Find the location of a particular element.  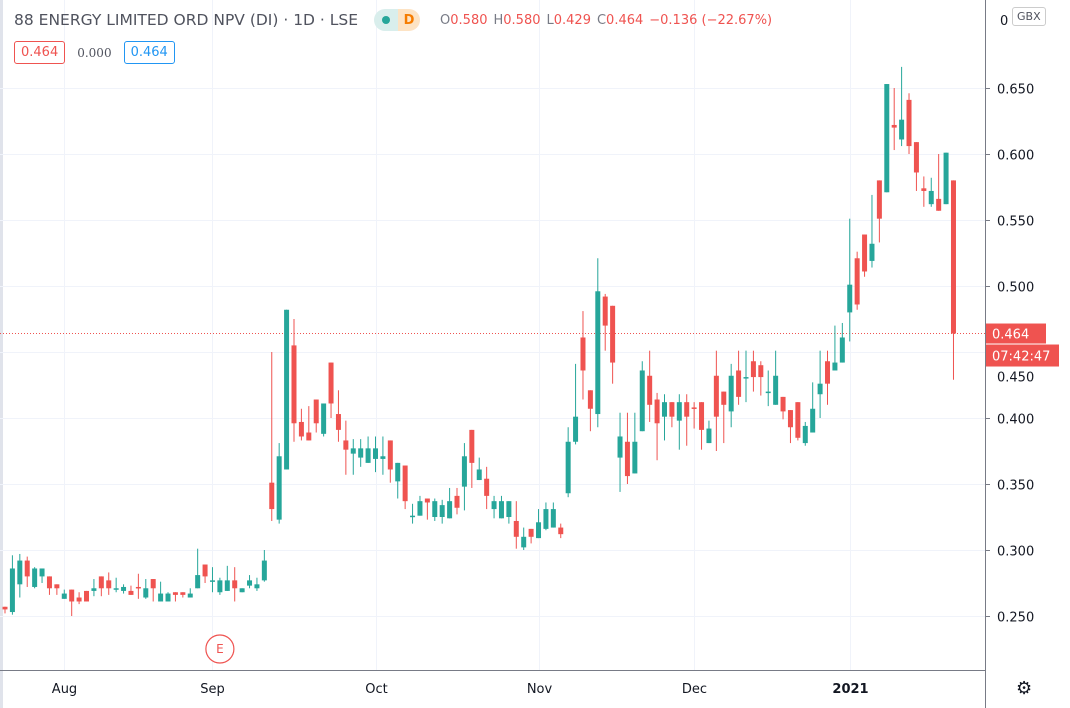

x-tick-label: Sep is located at coordinates (212, 689).